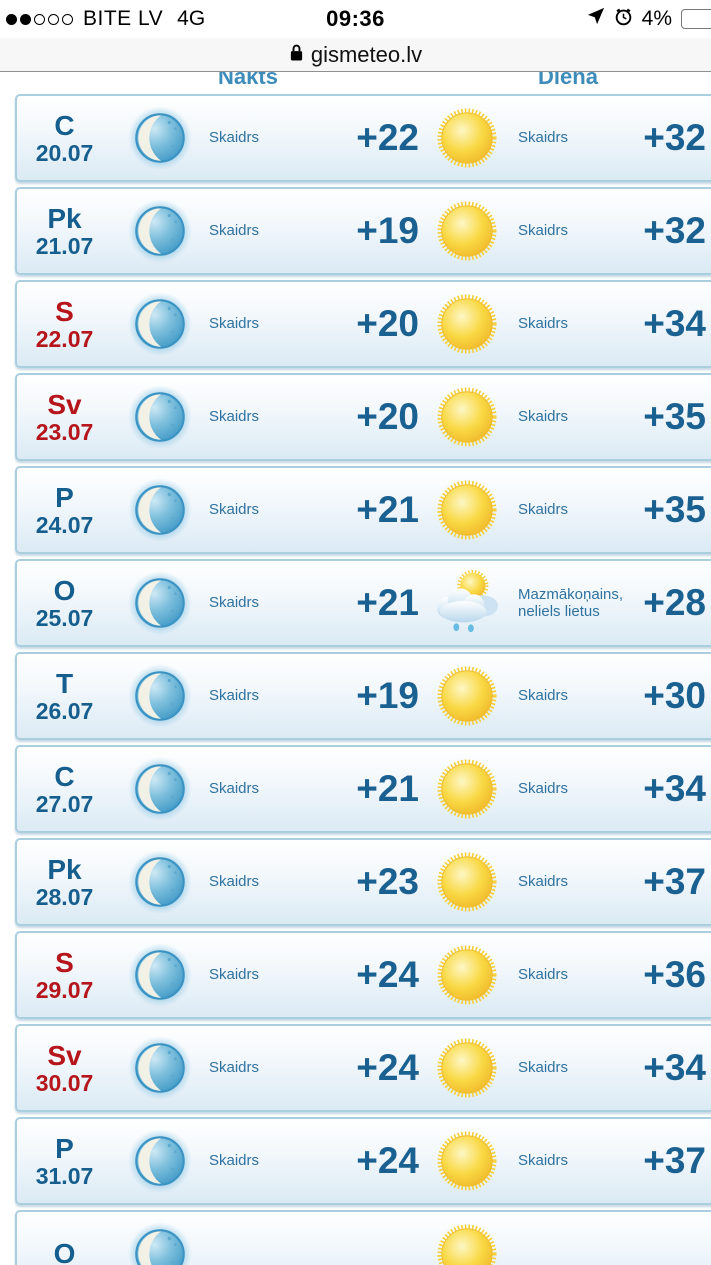 The height and width of the screenshot is (1265, 711). I want to click on forecast-row: Pk 21.07 Skaidrs +19, so click(363, 231).